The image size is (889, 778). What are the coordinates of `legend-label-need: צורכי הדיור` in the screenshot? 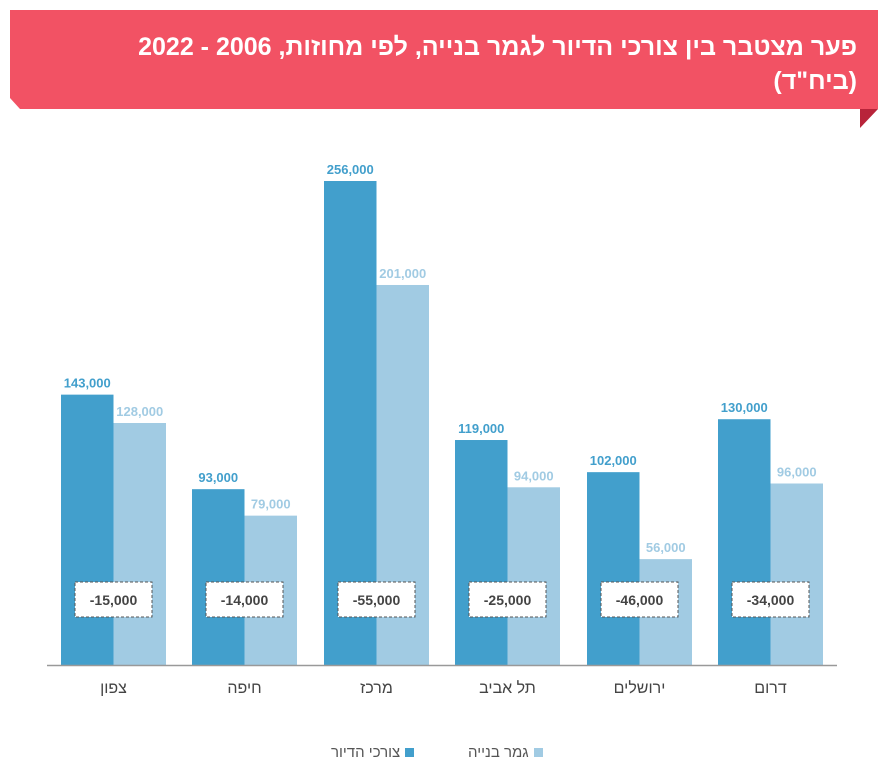 It's located at (366, 752).